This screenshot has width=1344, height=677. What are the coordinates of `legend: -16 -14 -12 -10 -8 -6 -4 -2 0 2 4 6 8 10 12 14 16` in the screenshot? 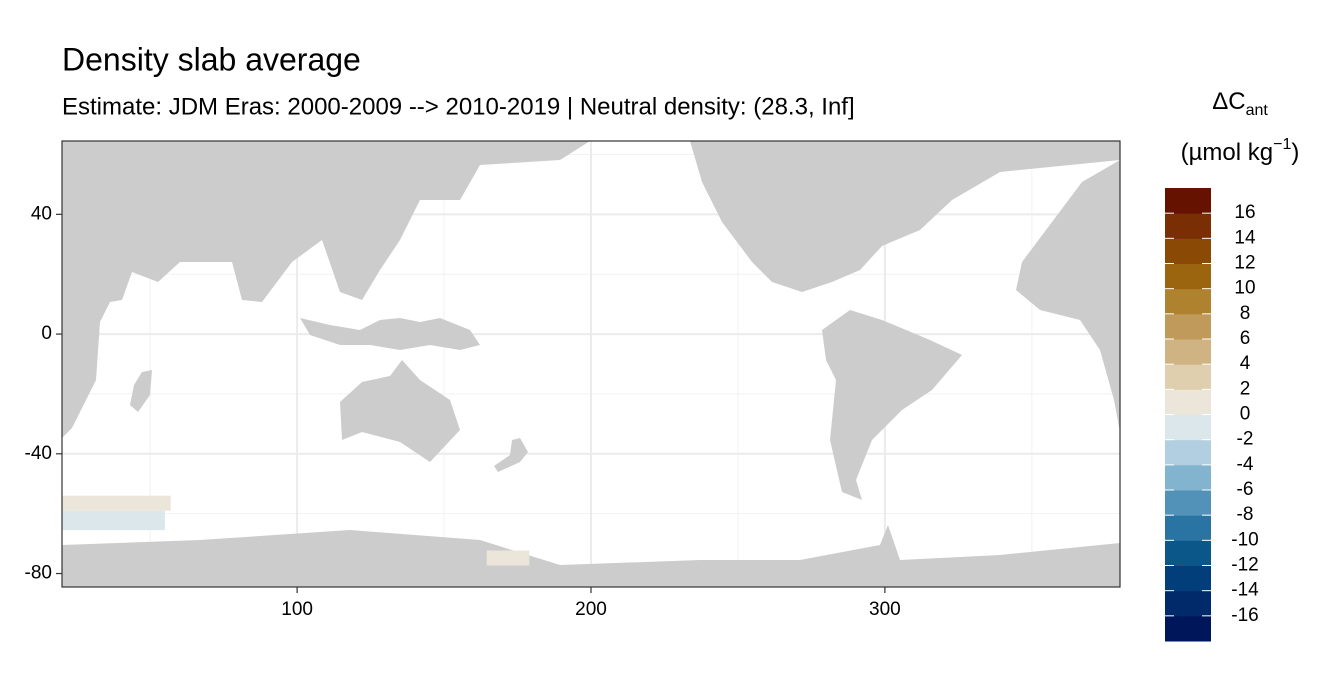 It's located at (1212, 415).